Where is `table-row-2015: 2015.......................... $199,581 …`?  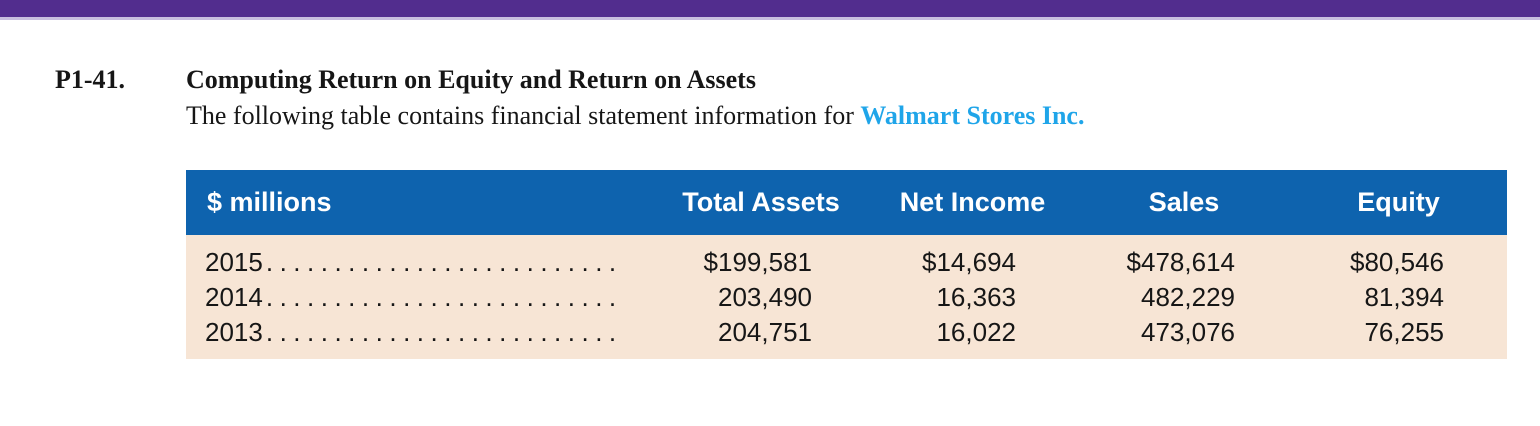
table-row-2015: 2015.......................... $199,581 … is located at coordinates (846, 257).